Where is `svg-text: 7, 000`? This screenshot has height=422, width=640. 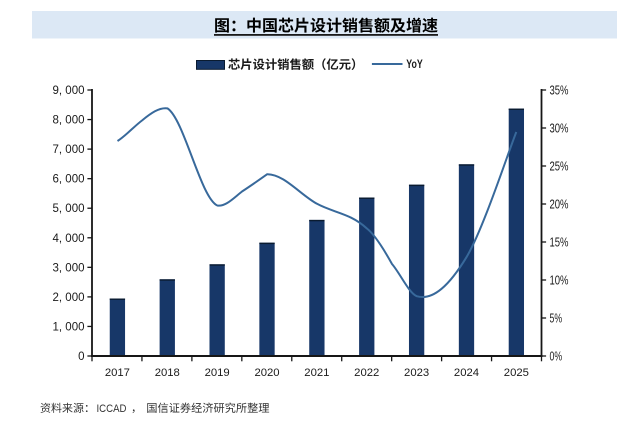
svg-text: 7, 000 is located at coordinates (69, 150).